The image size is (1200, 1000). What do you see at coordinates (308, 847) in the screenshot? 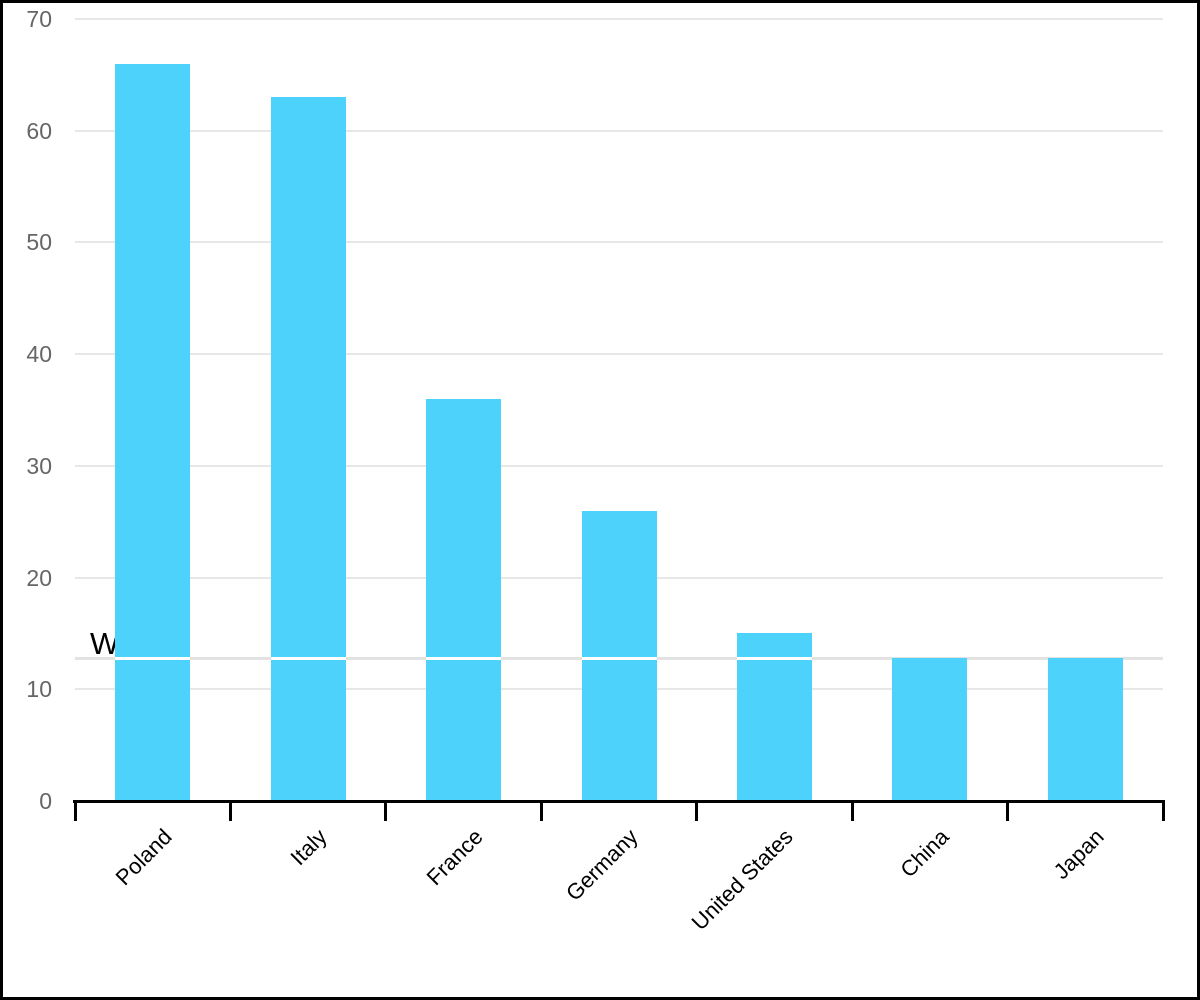
I see `x-tick-label: Italy` at bounding box center [308, 847].